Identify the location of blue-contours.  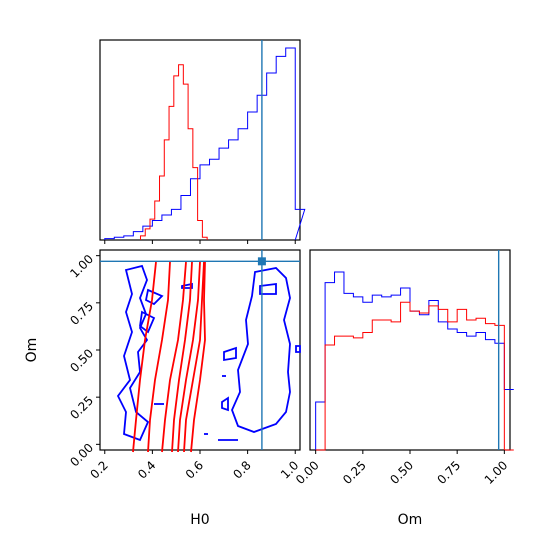
(208, 353).